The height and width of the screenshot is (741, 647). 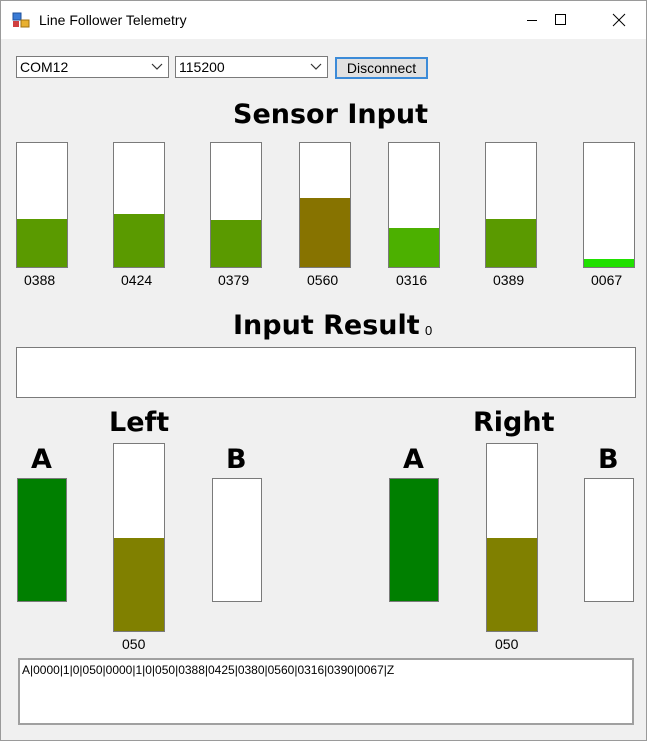 What do you see at coordinates (41, 459) in the screenshot?
I see `left-a-label: A` at bounding box center [41, 459].